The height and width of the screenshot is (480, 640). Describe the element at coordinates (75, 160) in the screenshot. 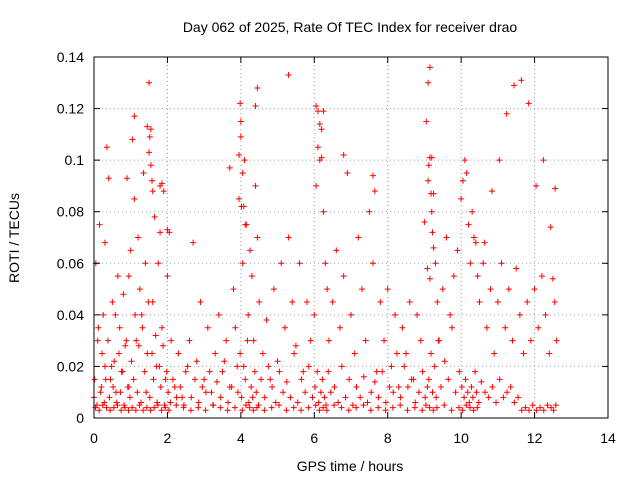

I see `y-tick-label: 0.1` at that location.